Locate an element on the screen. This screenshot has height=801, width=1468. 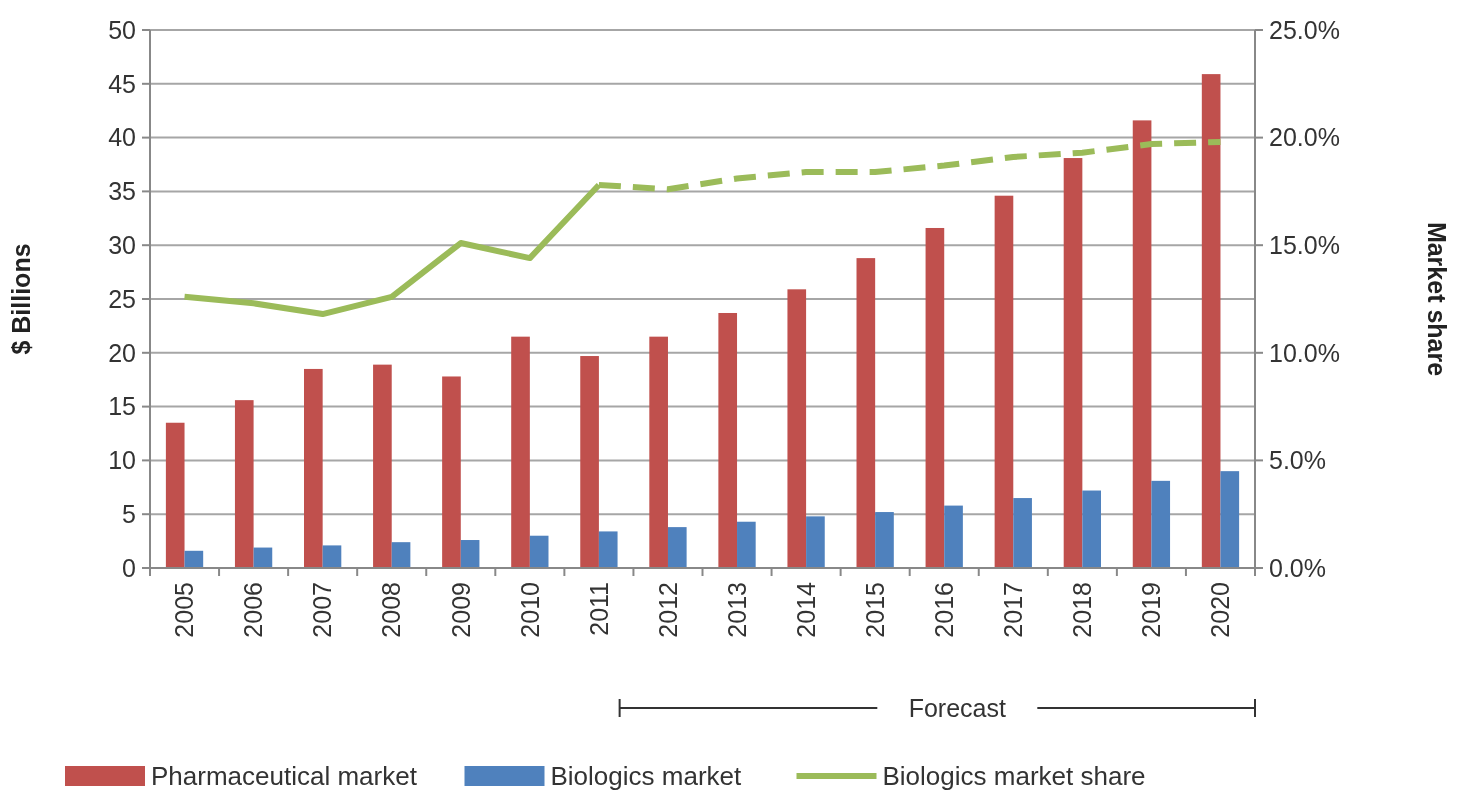
x-tick-label: 2011 is located at coordinates (598, 609).